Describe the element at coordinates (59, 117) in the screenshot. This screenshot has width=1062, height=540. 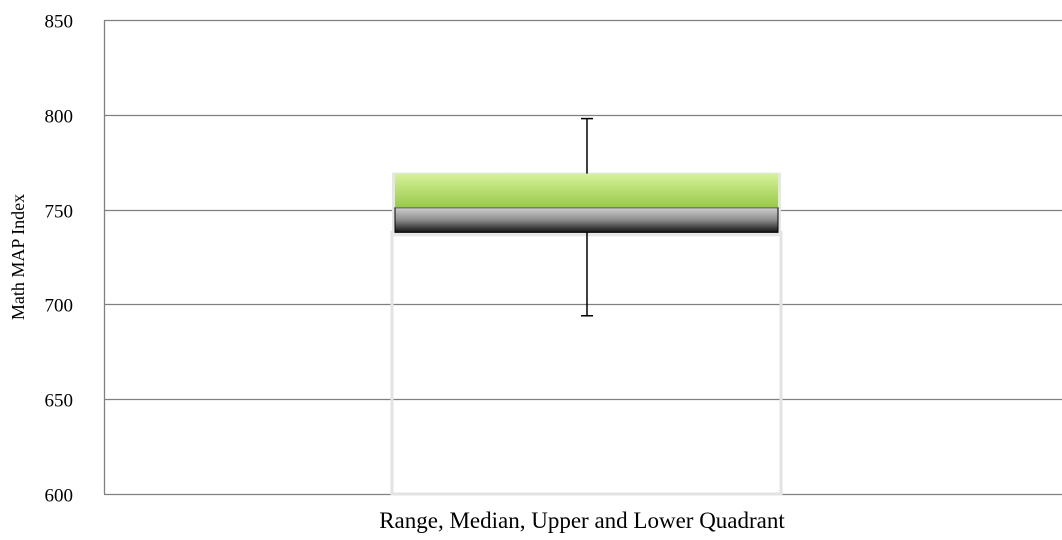
I see `y-tick-label: 800` at that location.